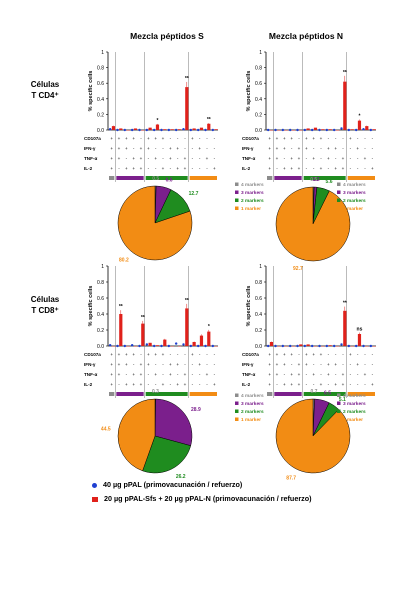 The width and height of the screenshot is (418, 604). I want to click on row-header-cd4-line1: Células, so click(45, 84).